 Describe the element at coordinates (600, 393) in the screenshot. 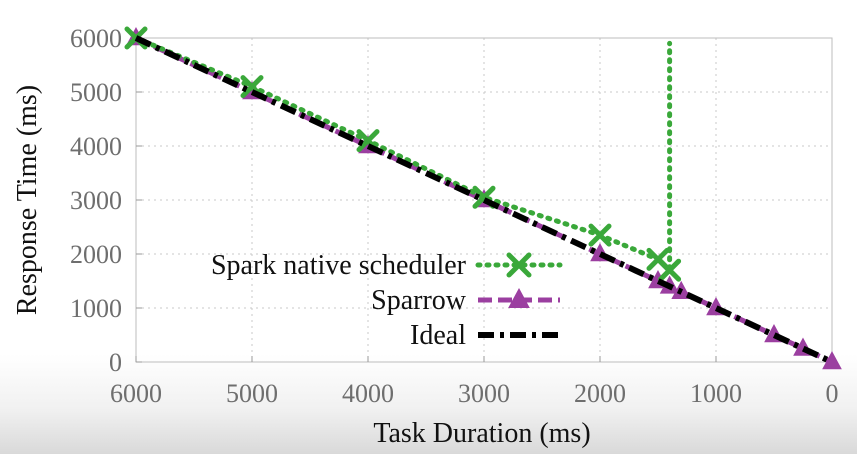

I see `x-tick-label: 2000` at that location.